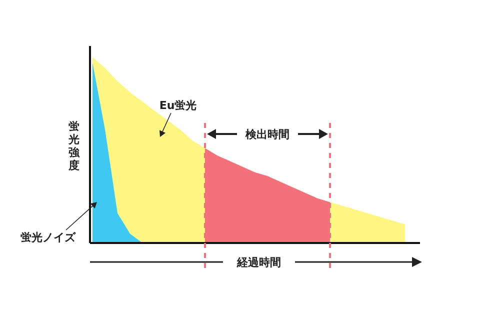  What do you see at coordinates (48, 237) in the screenshot?
I see `series-label: 蛍光ノイズ` at bounding box center [48, 237].